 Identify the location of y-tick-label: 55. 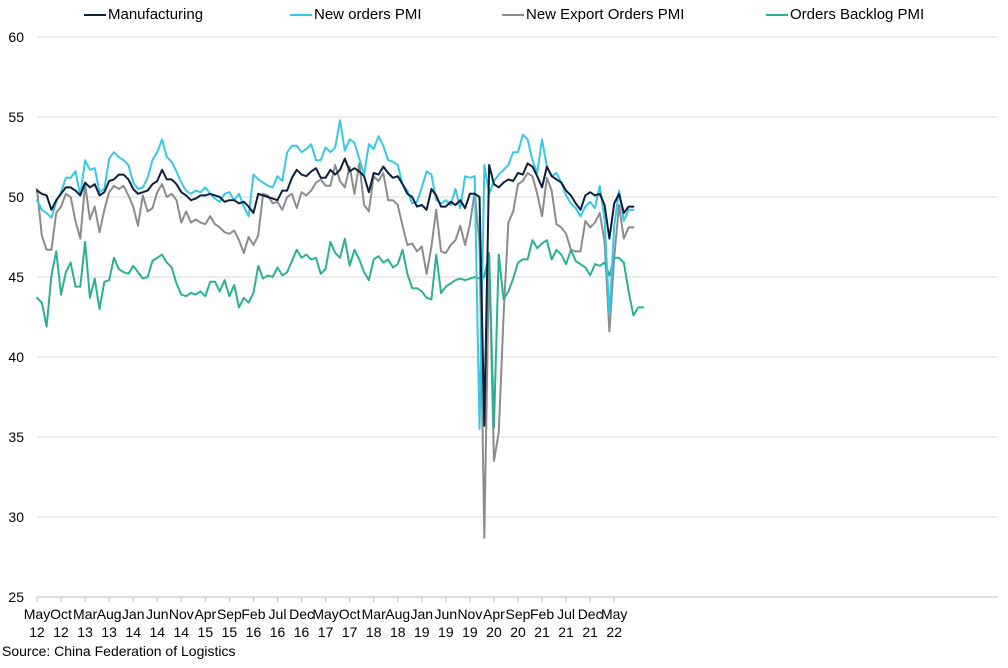
(16, 117).